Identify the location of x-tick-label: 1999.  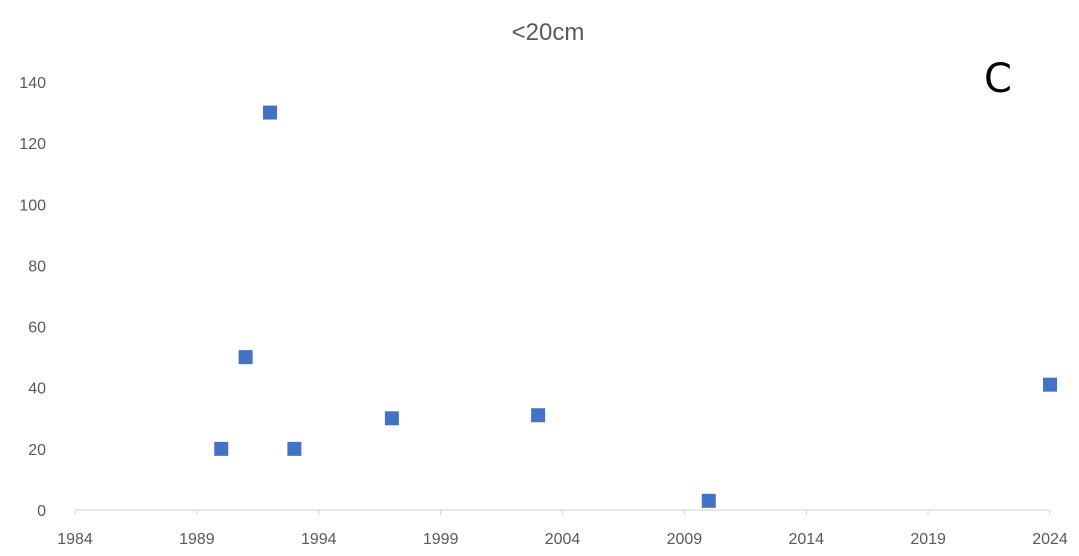
(441, 539).